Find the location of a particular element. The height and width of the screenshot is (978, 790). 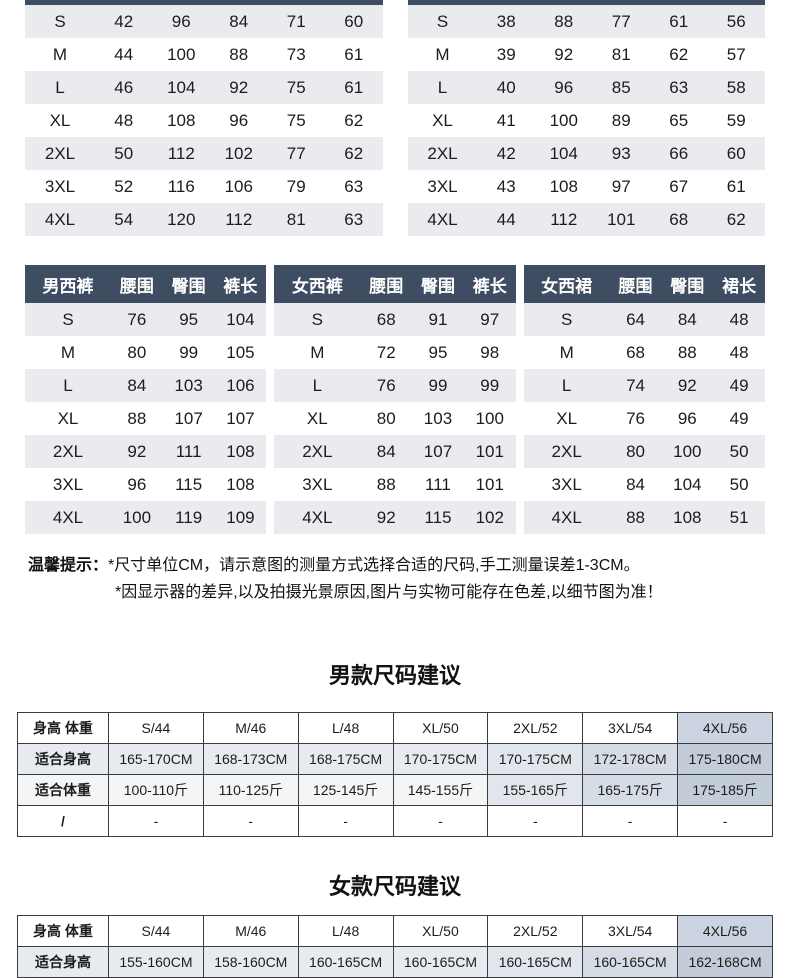

value-cell: 170-175CM is located at coordinates (440, 759).